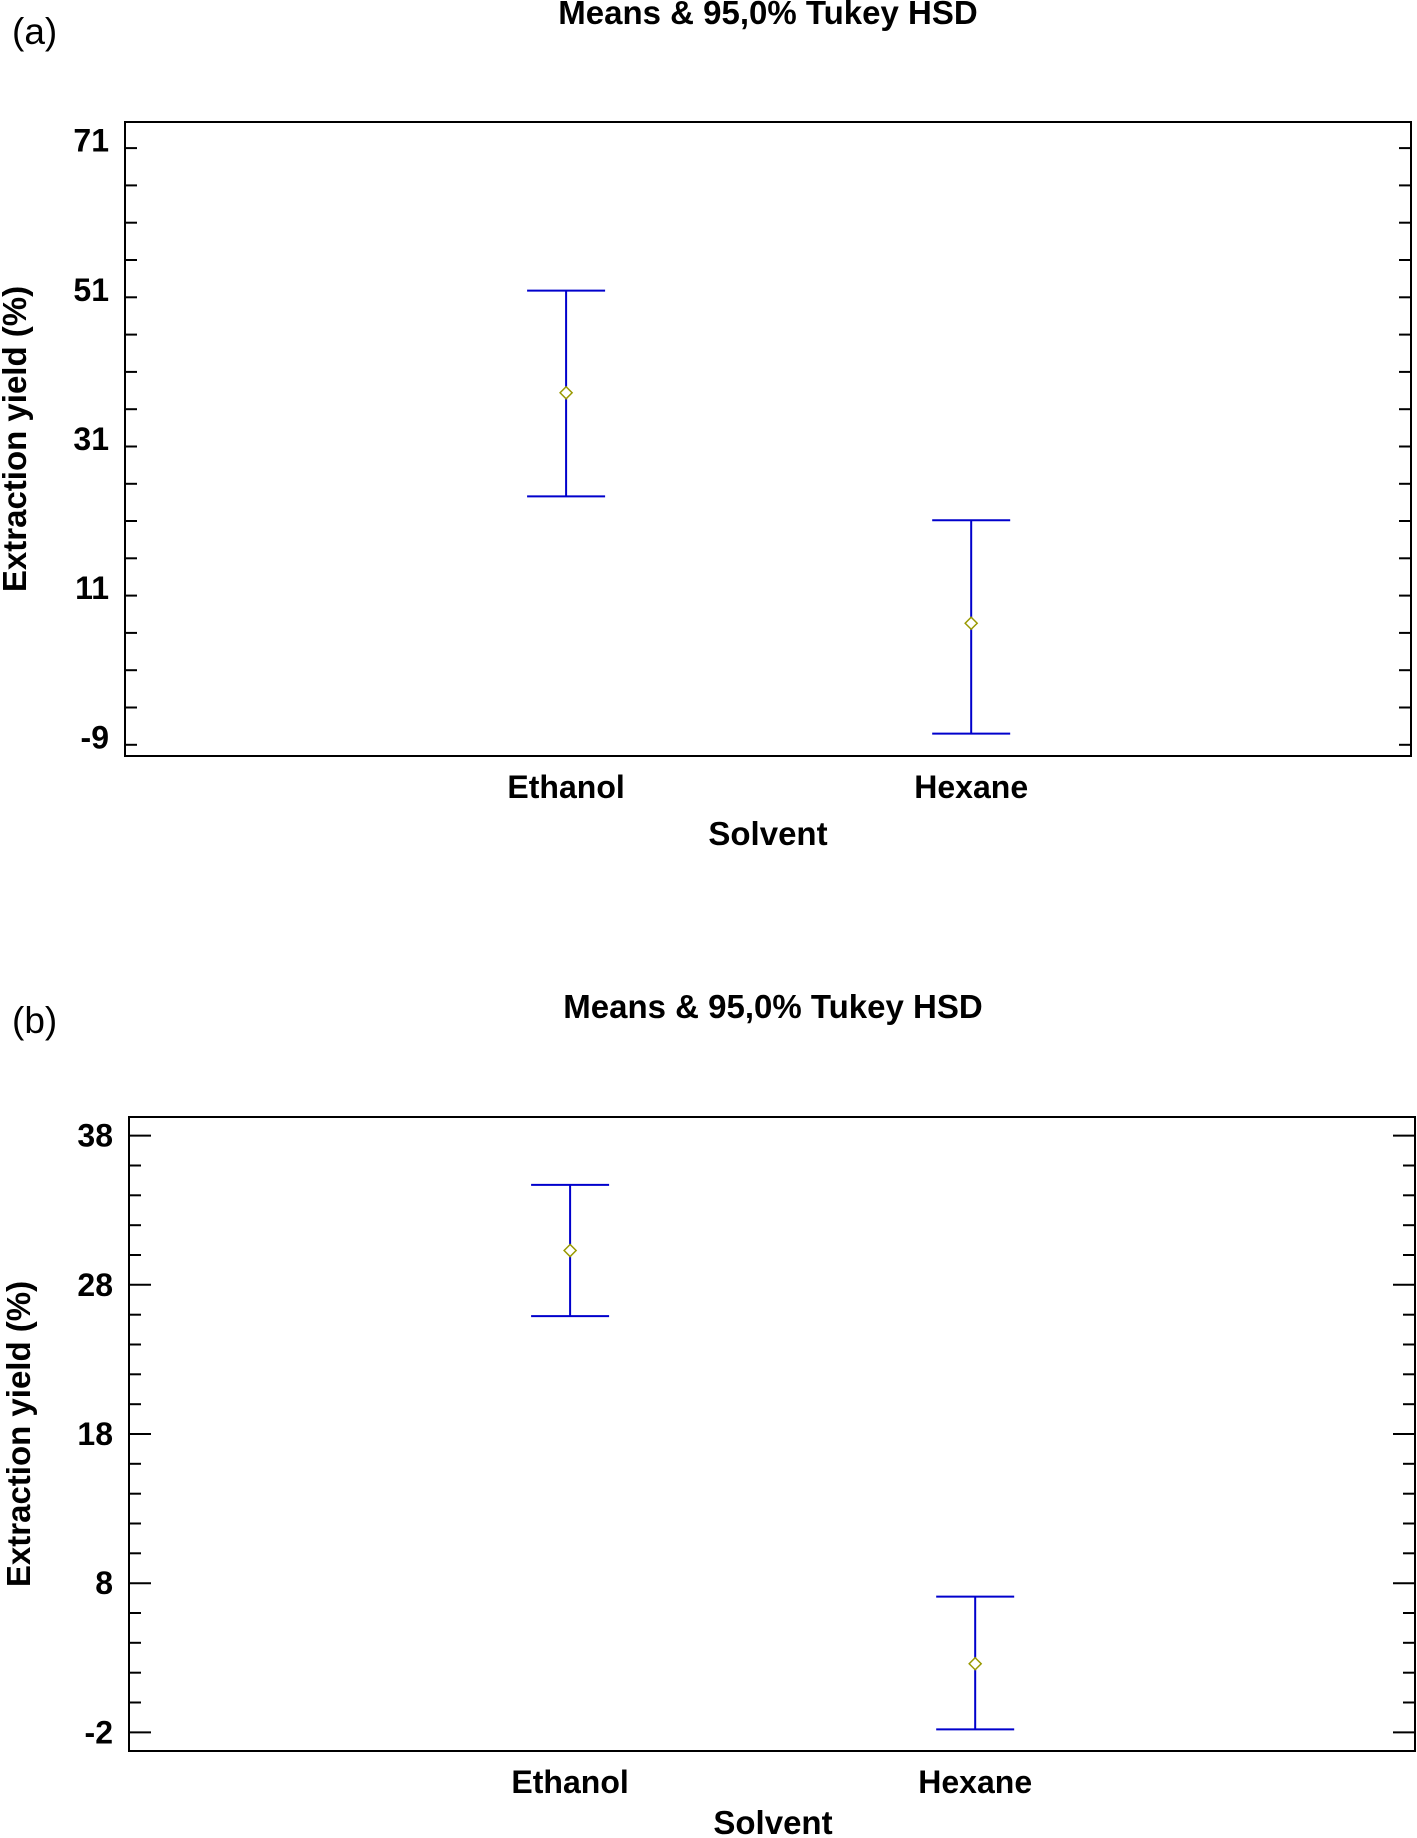 This screenshot has width=1417, height=1838. What do you see at coordinates (771, 1782) in the screenshot?
I see `x-tick-labels-b: Ethanol Hexane` at bounding box center [771, 1782].